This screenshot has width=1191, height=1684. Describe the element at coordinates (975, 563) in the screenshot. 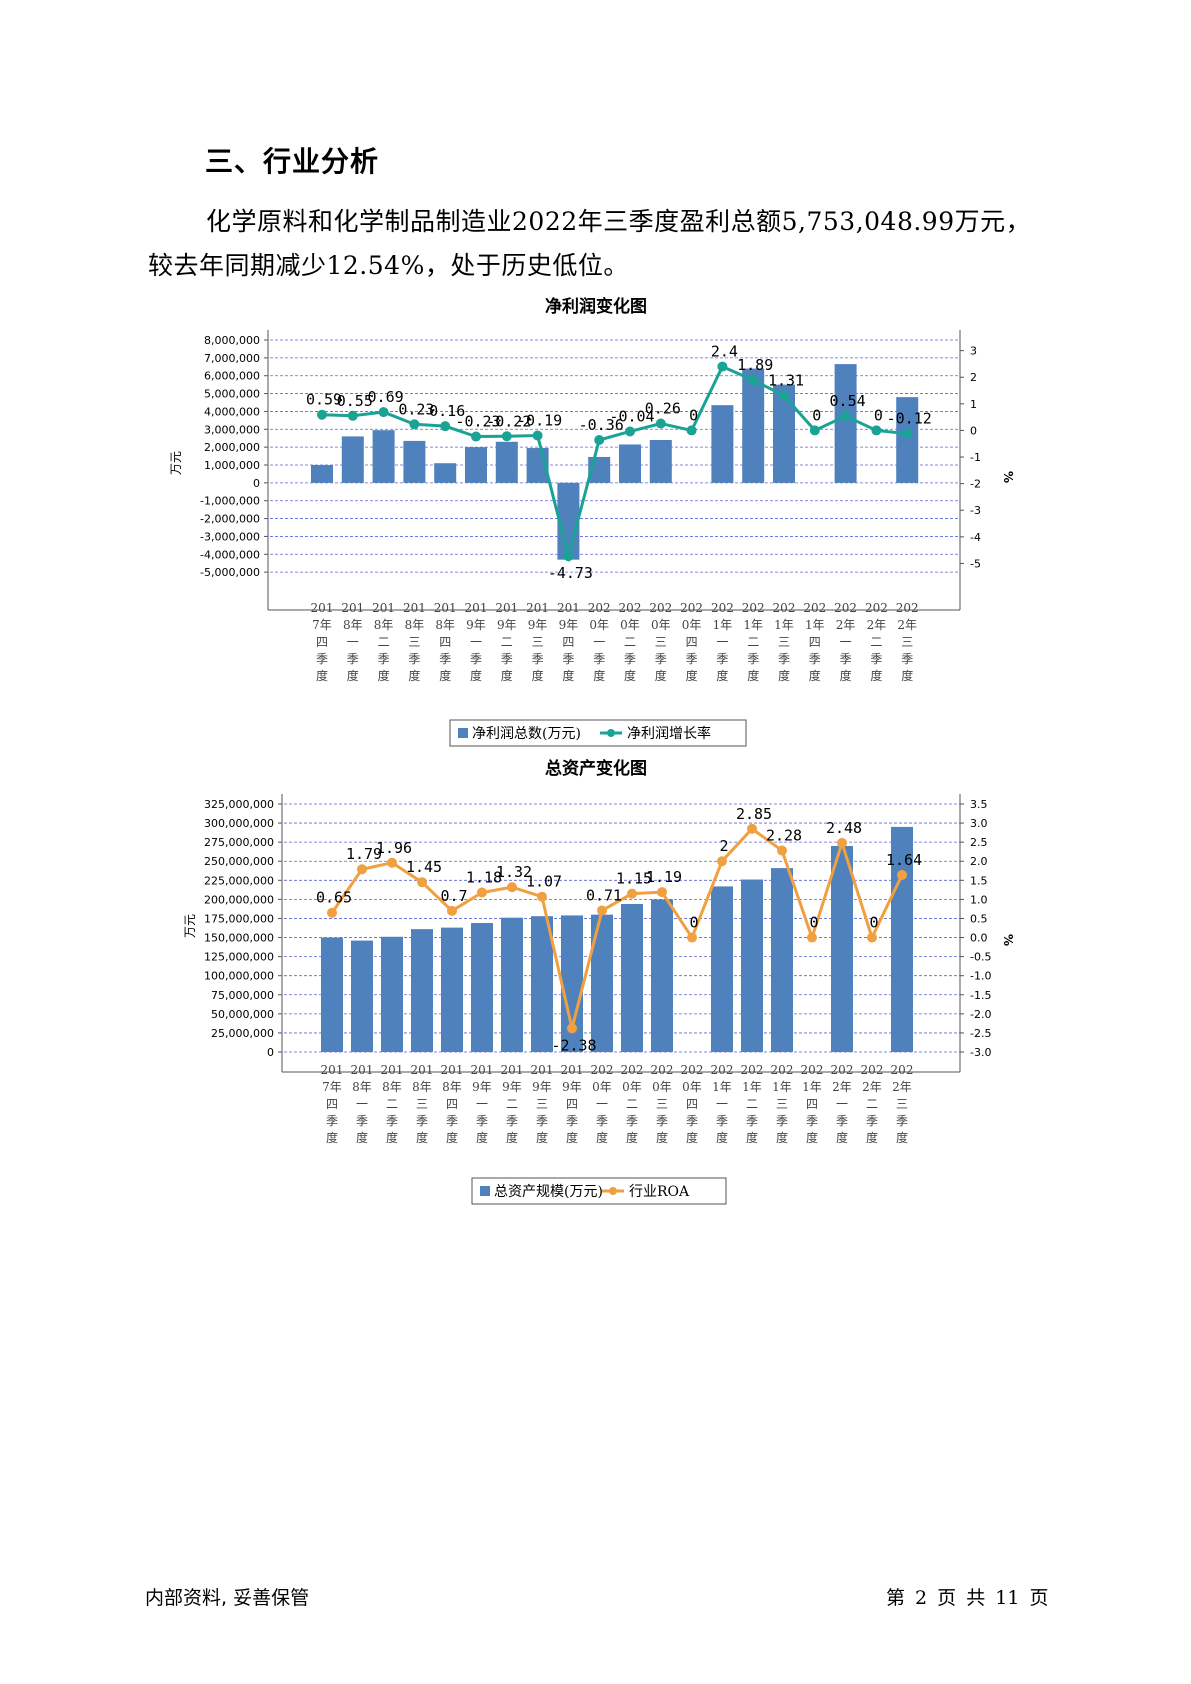

I see `y2-tick-label: -5` at that location.